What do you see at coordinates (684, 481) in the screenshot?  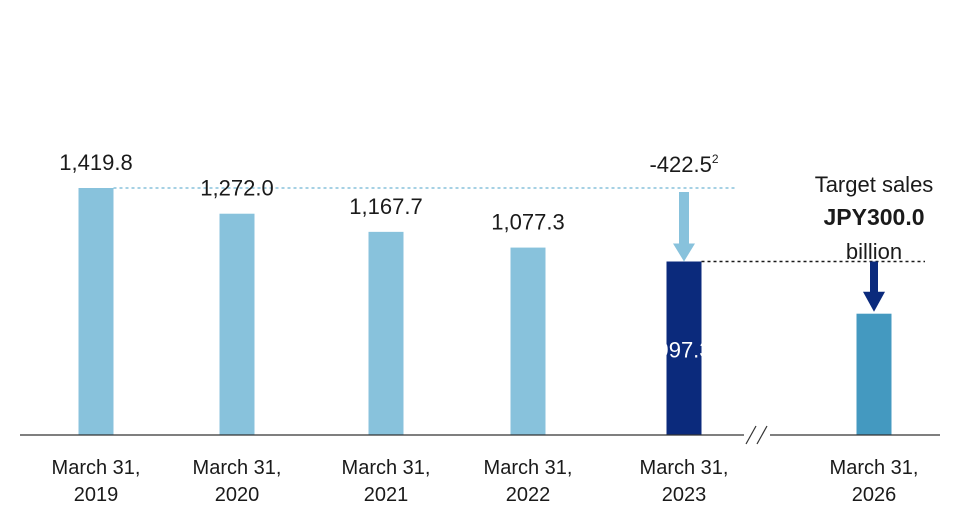 I see `tick-label-2023: March 31, 2023` at bounding box center [684, 481].